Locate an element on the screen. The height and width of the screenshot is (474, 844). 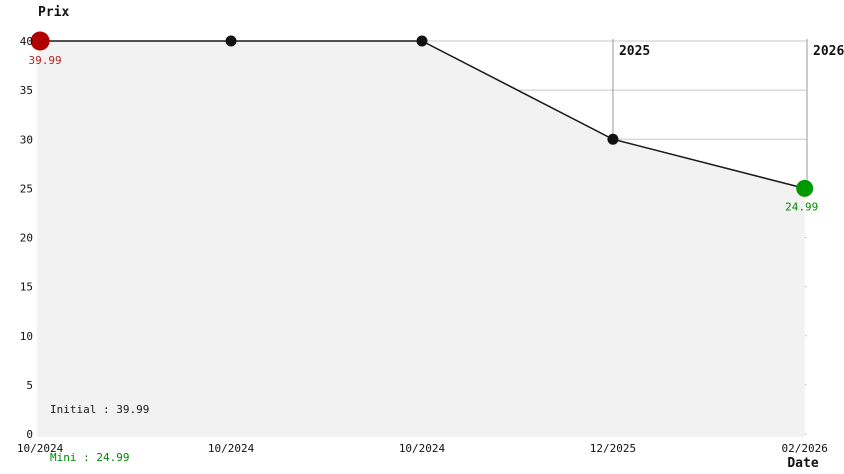
xtick-label-3: 12/2025 is located at coordinates (613, 448).